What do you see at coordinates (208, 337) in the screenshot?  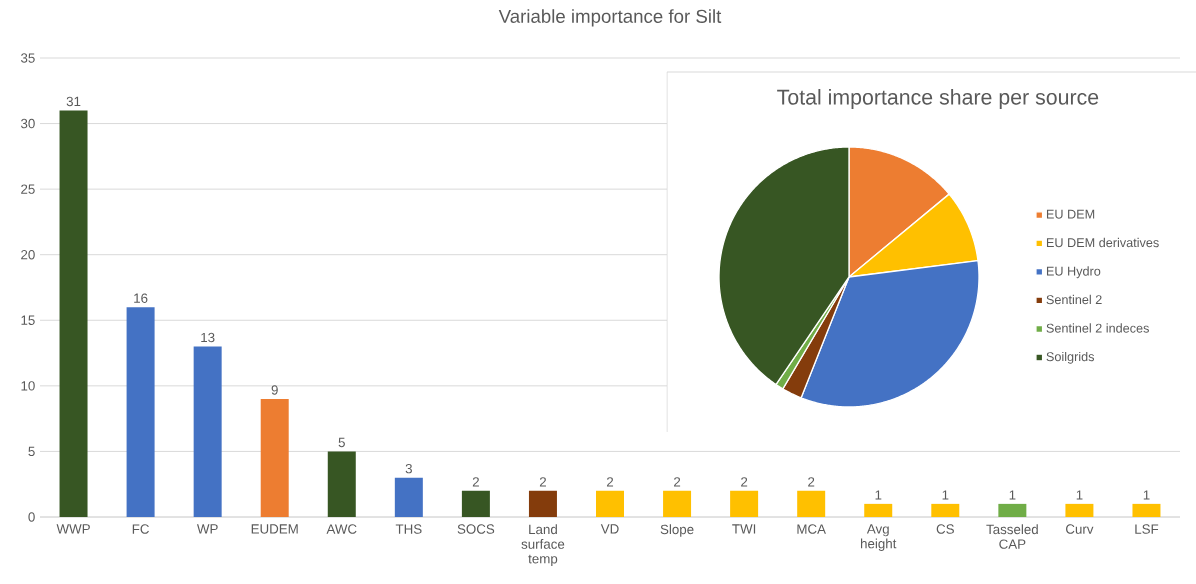 I see `data-label: 13` at bounding box center [208, 337].